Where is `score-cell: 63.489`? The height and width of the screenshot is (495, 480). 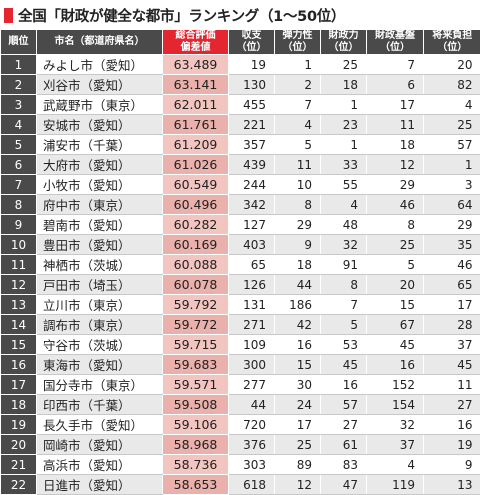
score-cell: 63.489 is located at coordinates (196, 65).